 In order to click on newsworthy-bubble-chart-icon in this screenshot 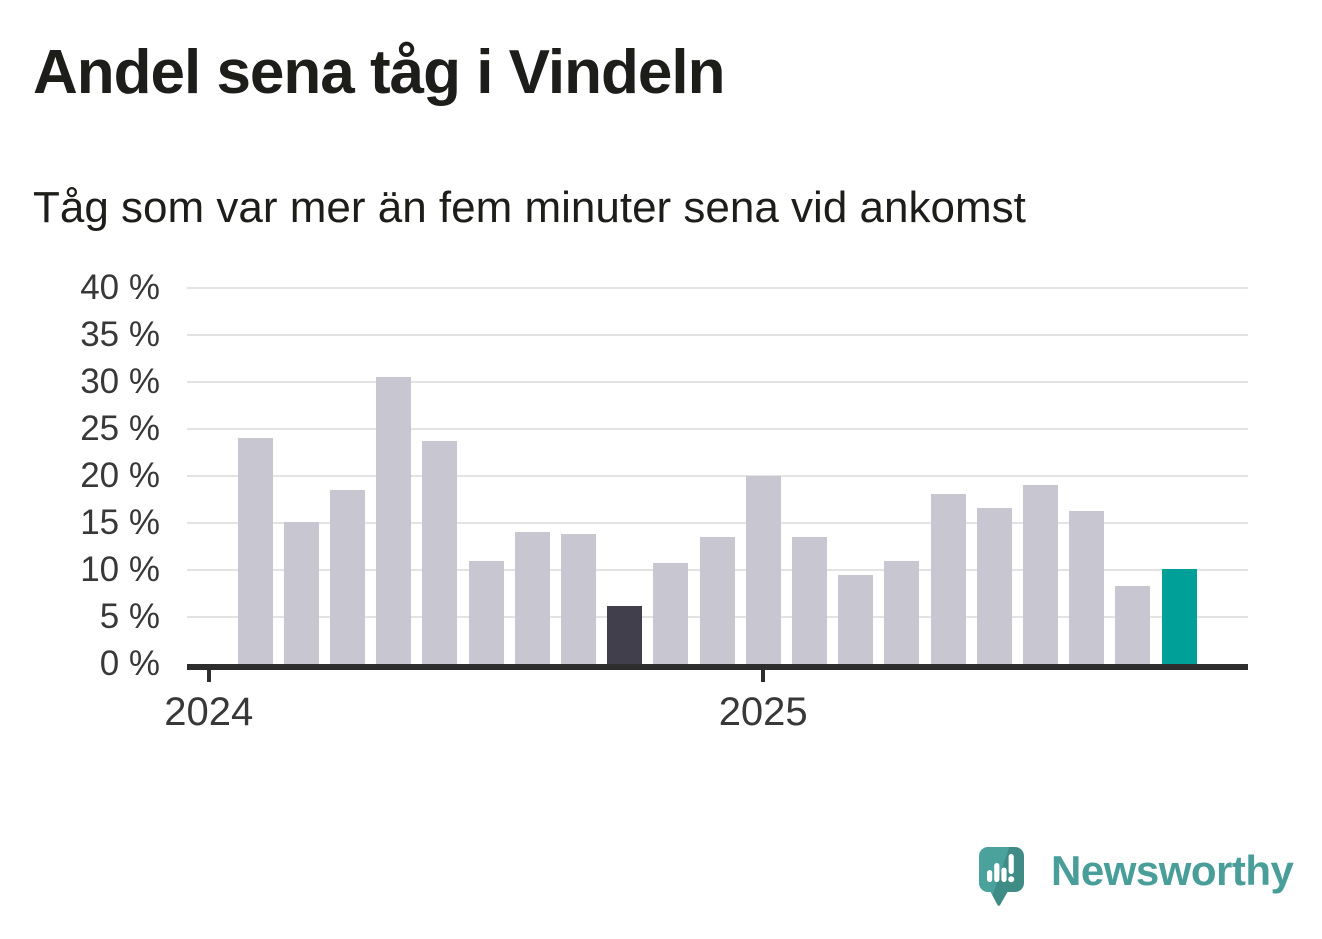, I will do `click(1001, 876)`.